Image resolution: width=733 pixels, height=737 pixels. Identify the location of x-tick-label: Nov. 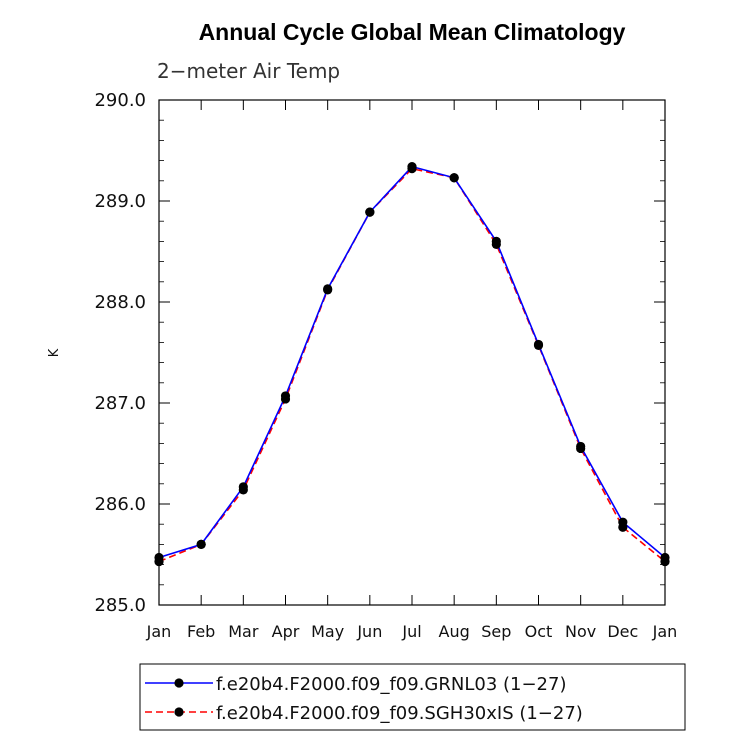
(580, 631).